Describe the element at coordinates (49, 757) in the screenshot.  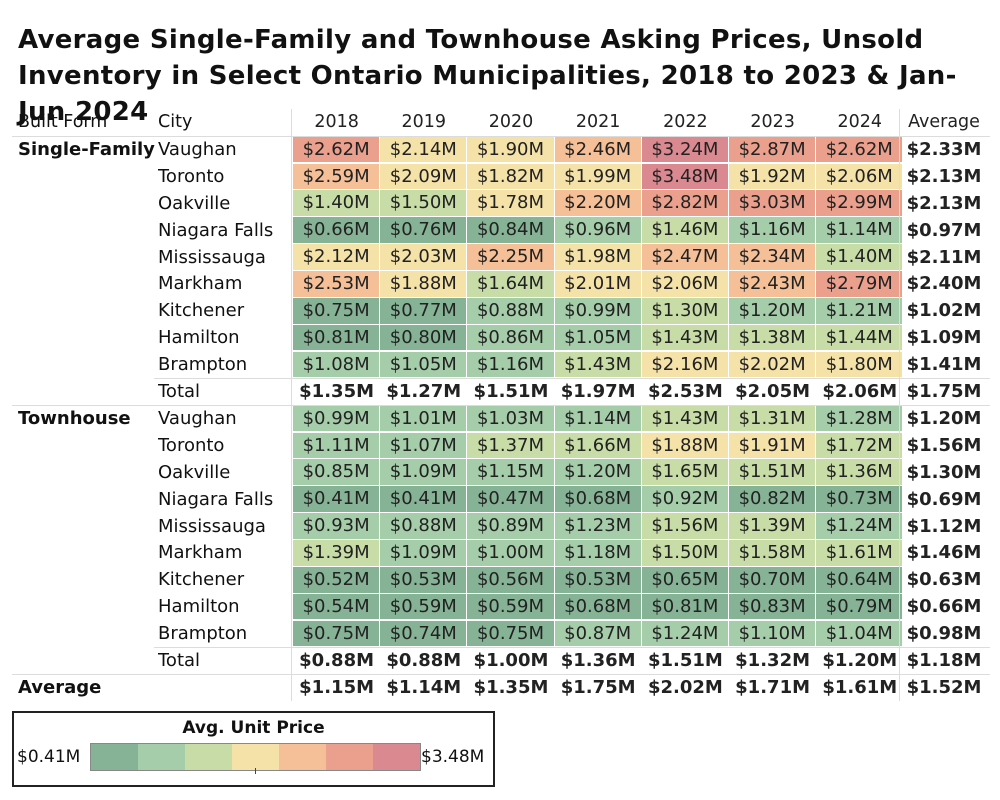
I see `legend-min-label: $0.41M` at that location.